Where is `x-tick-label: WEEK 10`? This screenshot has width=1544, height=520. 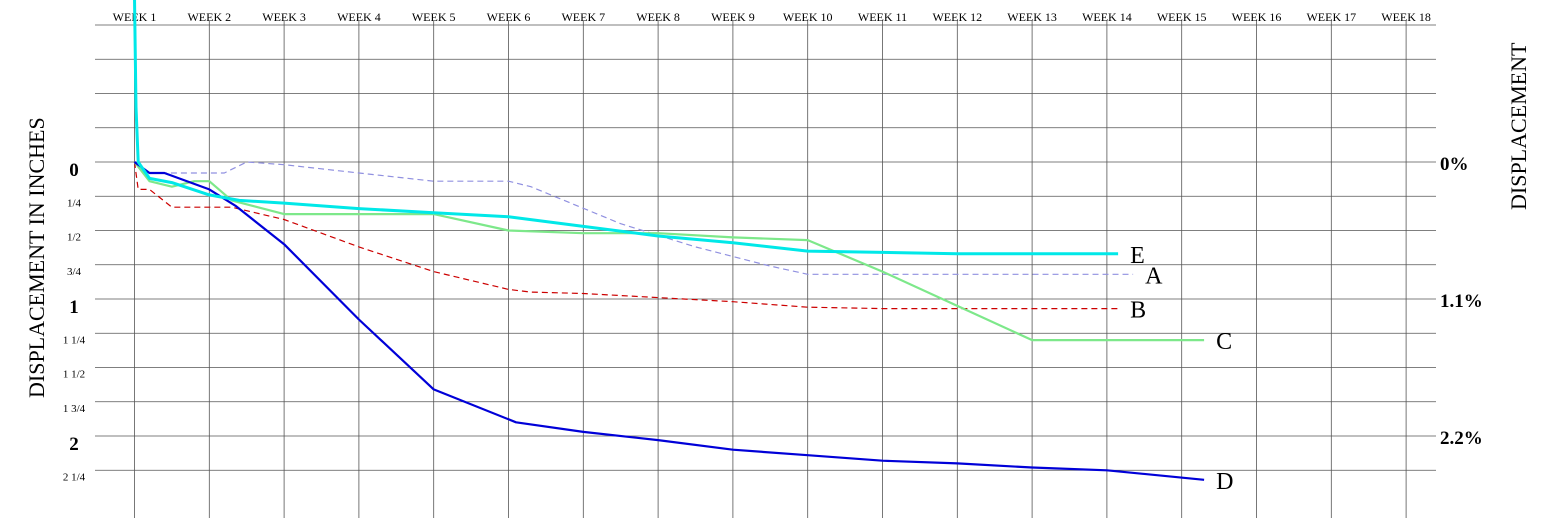 x-tick-label: WEEK 10 is located at coordinates (808, 17).